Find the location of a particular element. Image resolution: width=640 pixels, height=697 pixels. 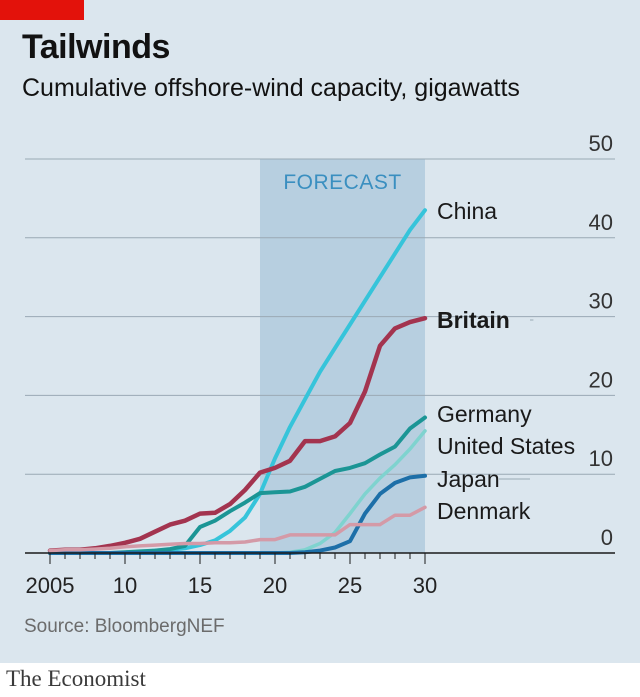

economist-logo: The Economist is located at coordinates (76, 678).